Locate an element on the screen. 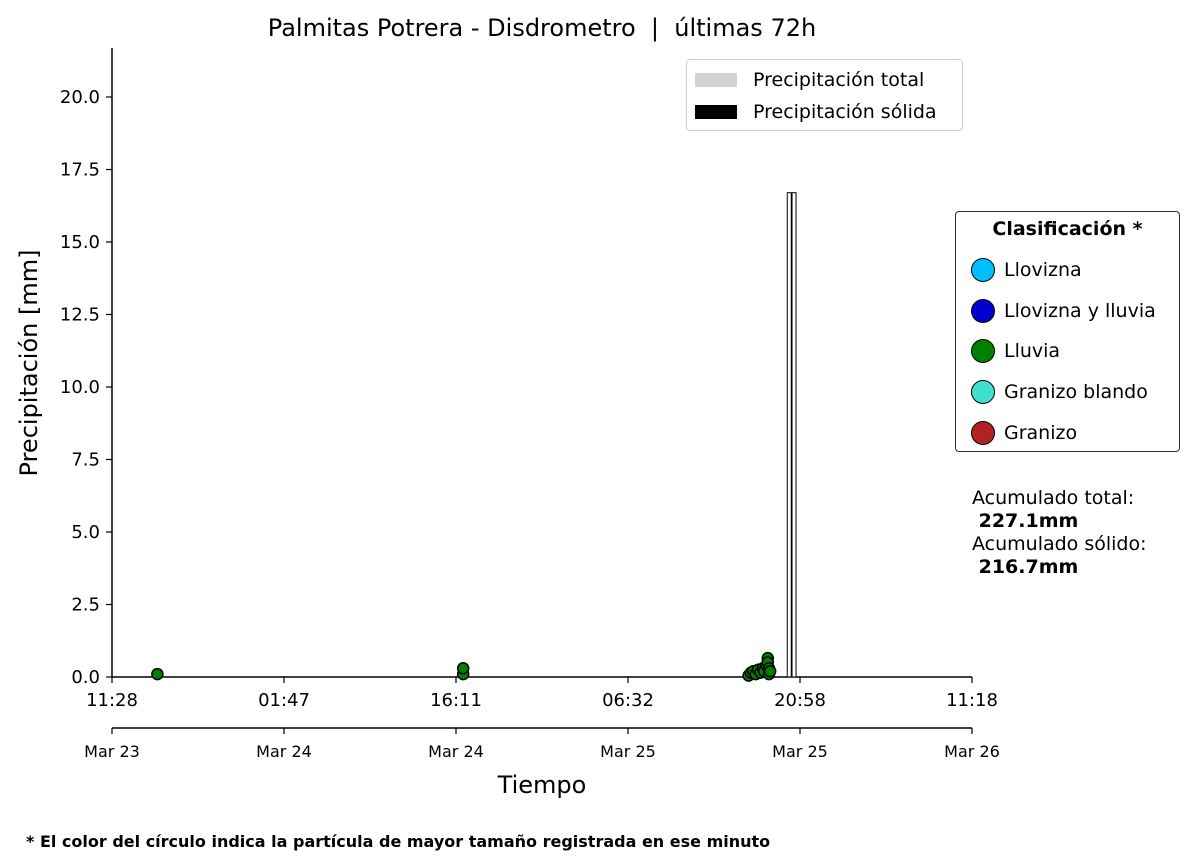 This screenshot has width=1185, height=868. y-axis-label: Precipitación [mm] is located at coordinates (29, 363).